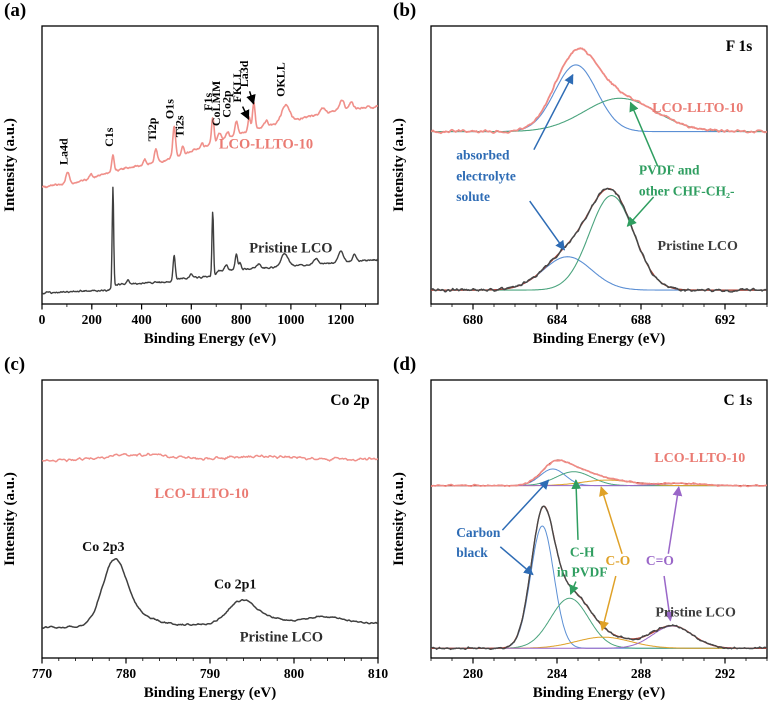 This screenshot has width=778, height=708. I want to click on peak-label-co2p1: Co 2p1, so click(235, 585).